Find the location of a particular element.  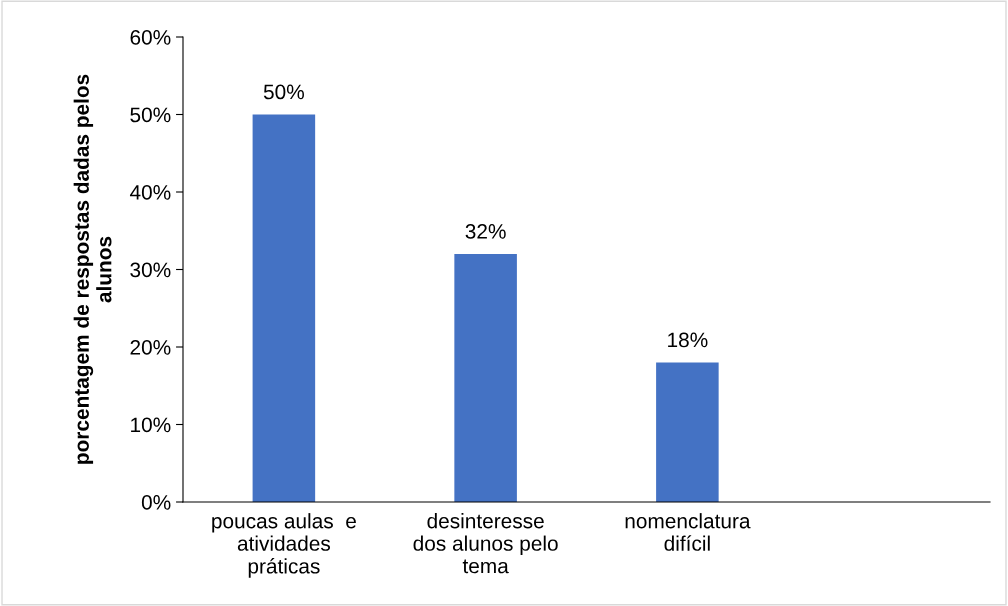

y-tick-label: 30% is located at coordinates (150, 270).